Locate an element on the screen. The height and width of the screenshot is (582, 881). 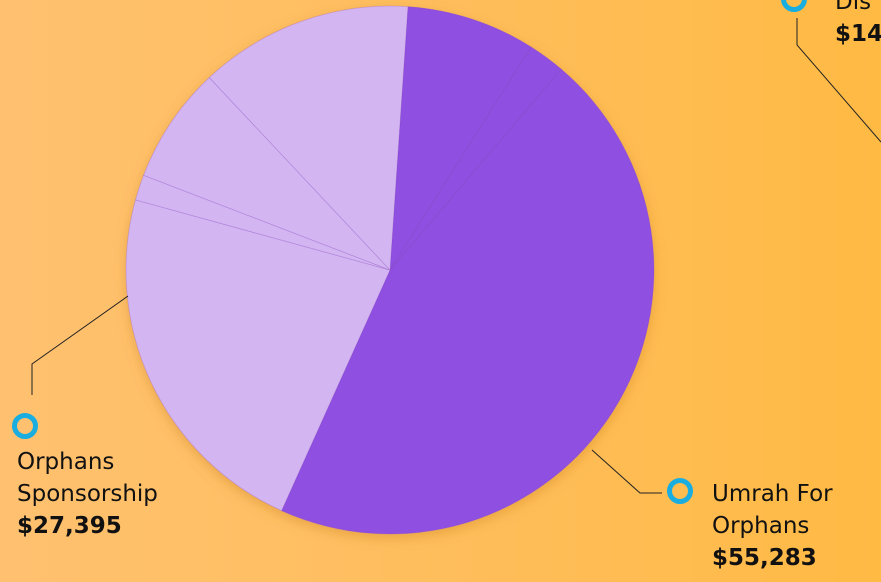
label-value: $27,395 is located at coordinates (69, 526).